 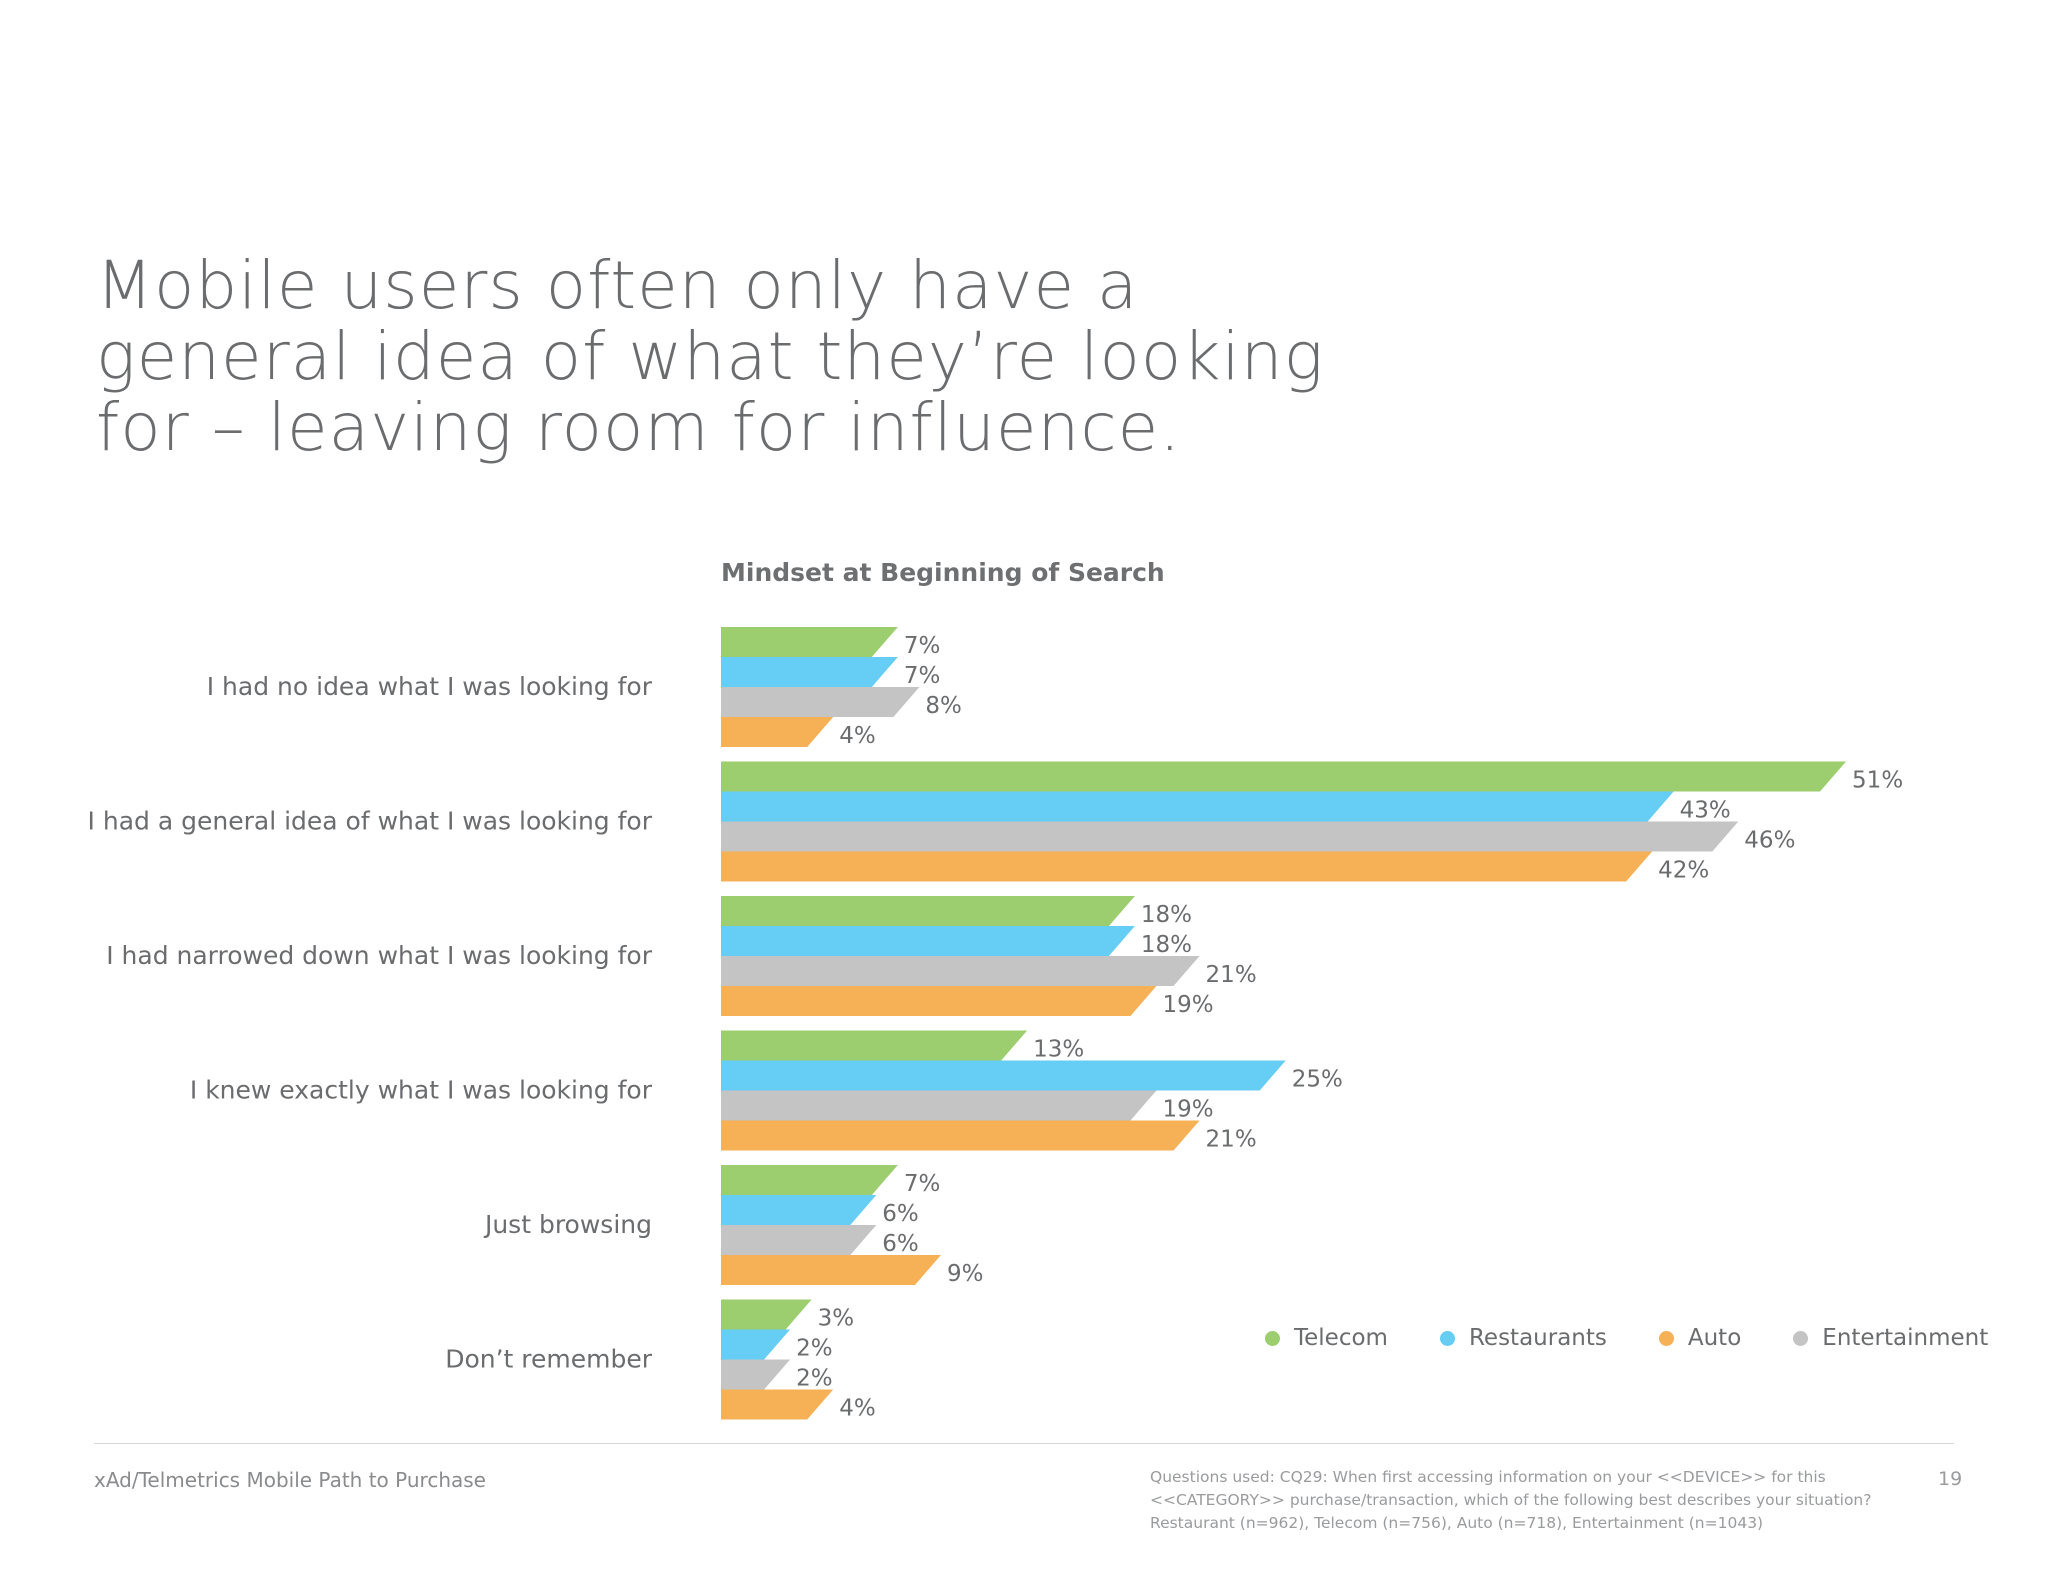 What do you see at coordinates (1024, 1443) in the screenshot?
I see `footer-divider` at bounding box center [1024, 1443].